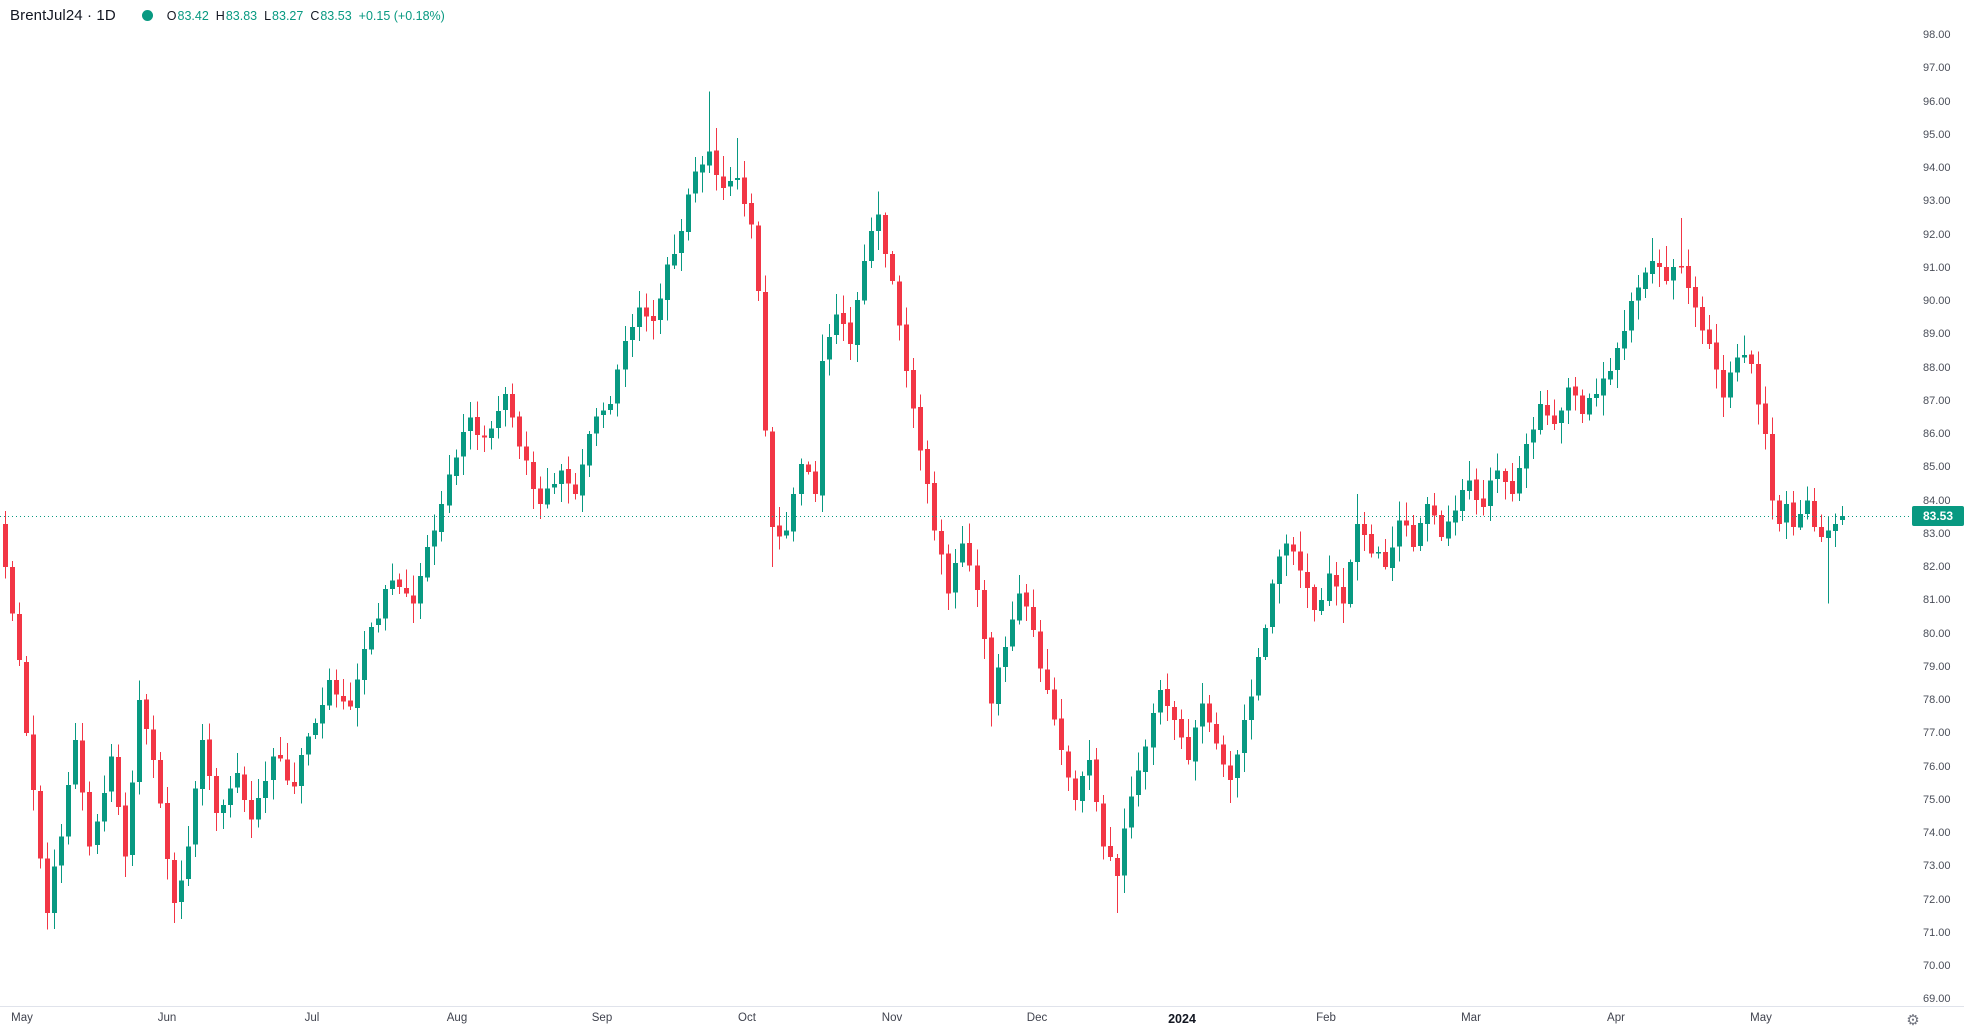 This screenshot has height=1033, width=1964. I want to click on time-axis-month-label: Sep, so click(602, 1018).